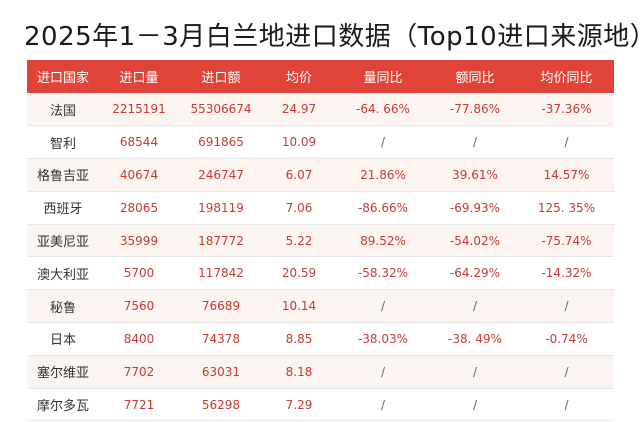  I want to click on cell-value: 246747, so click(221, 174).